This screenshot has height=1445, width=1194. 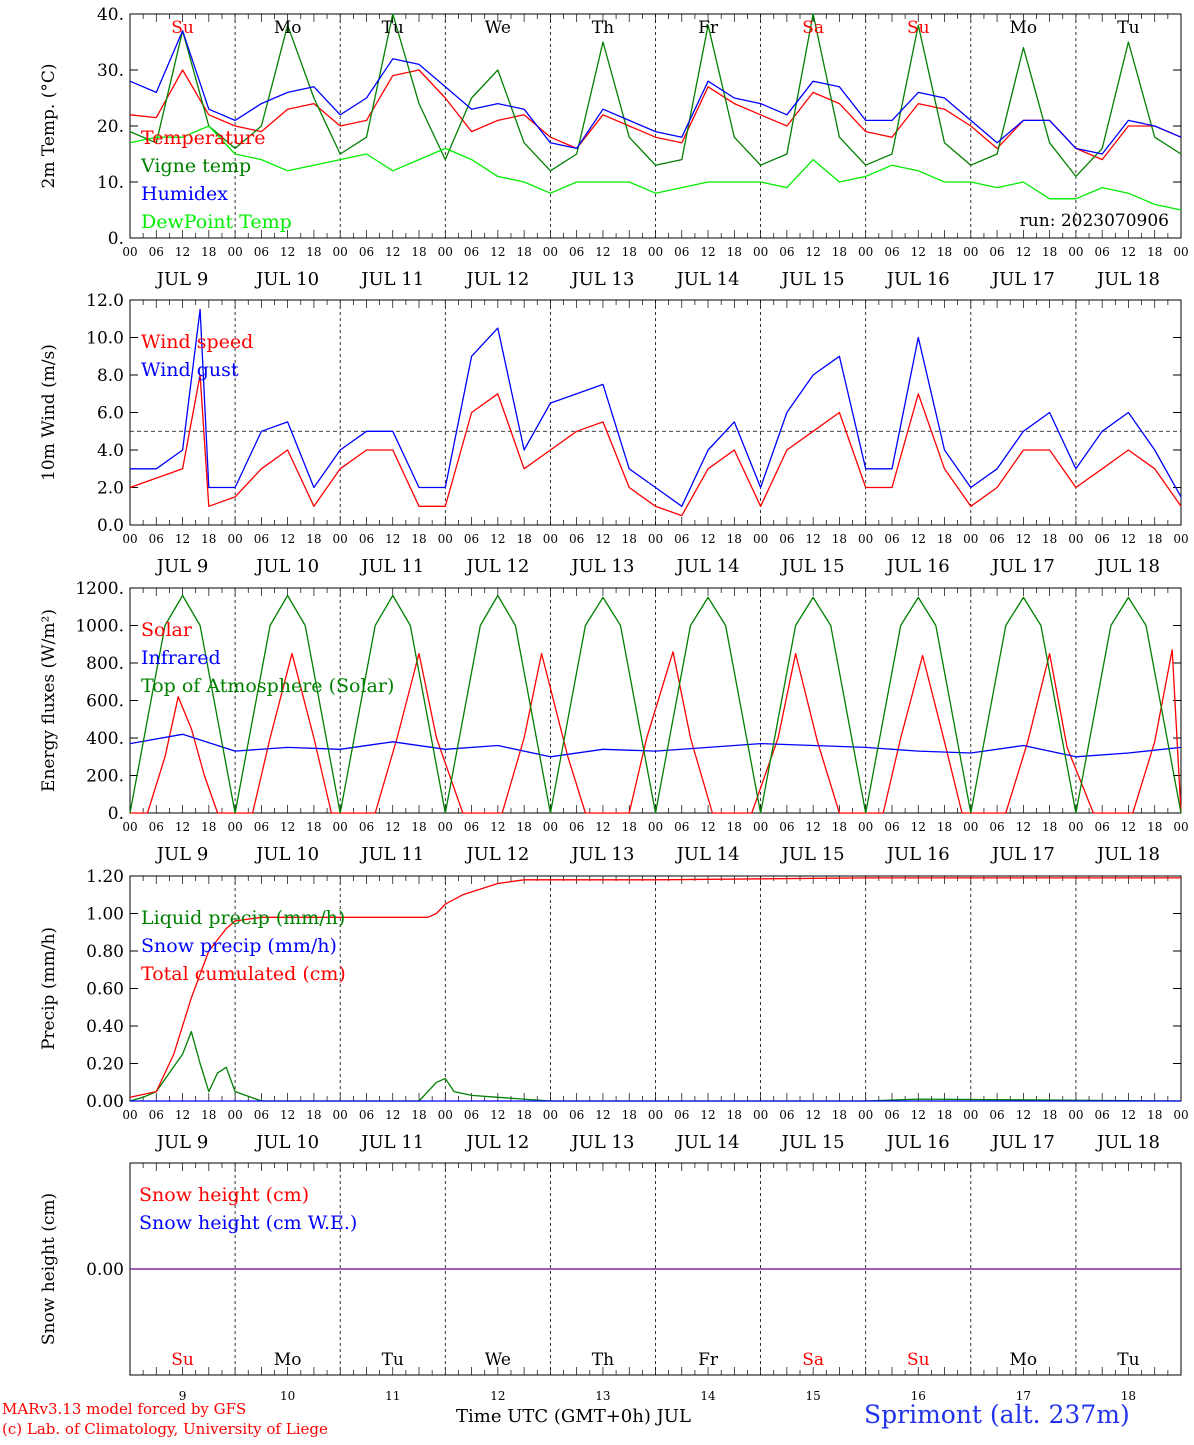 What do you see at coordinates (195, 166) in the screenshot?
I see `legend-entry: Vigne temp` at bounding box center [195, 166].